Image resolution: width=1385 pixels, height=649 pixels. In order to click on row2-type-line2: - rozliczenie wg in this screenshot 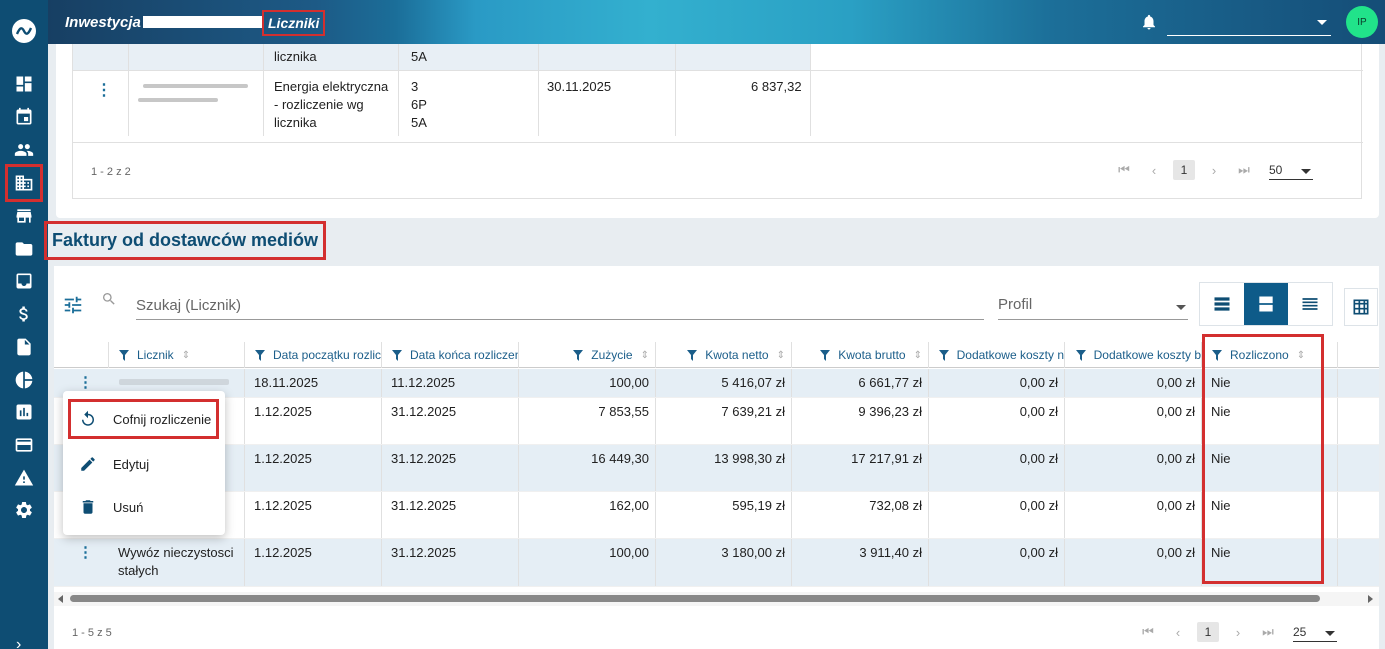, I will do `click(319, 104)`.